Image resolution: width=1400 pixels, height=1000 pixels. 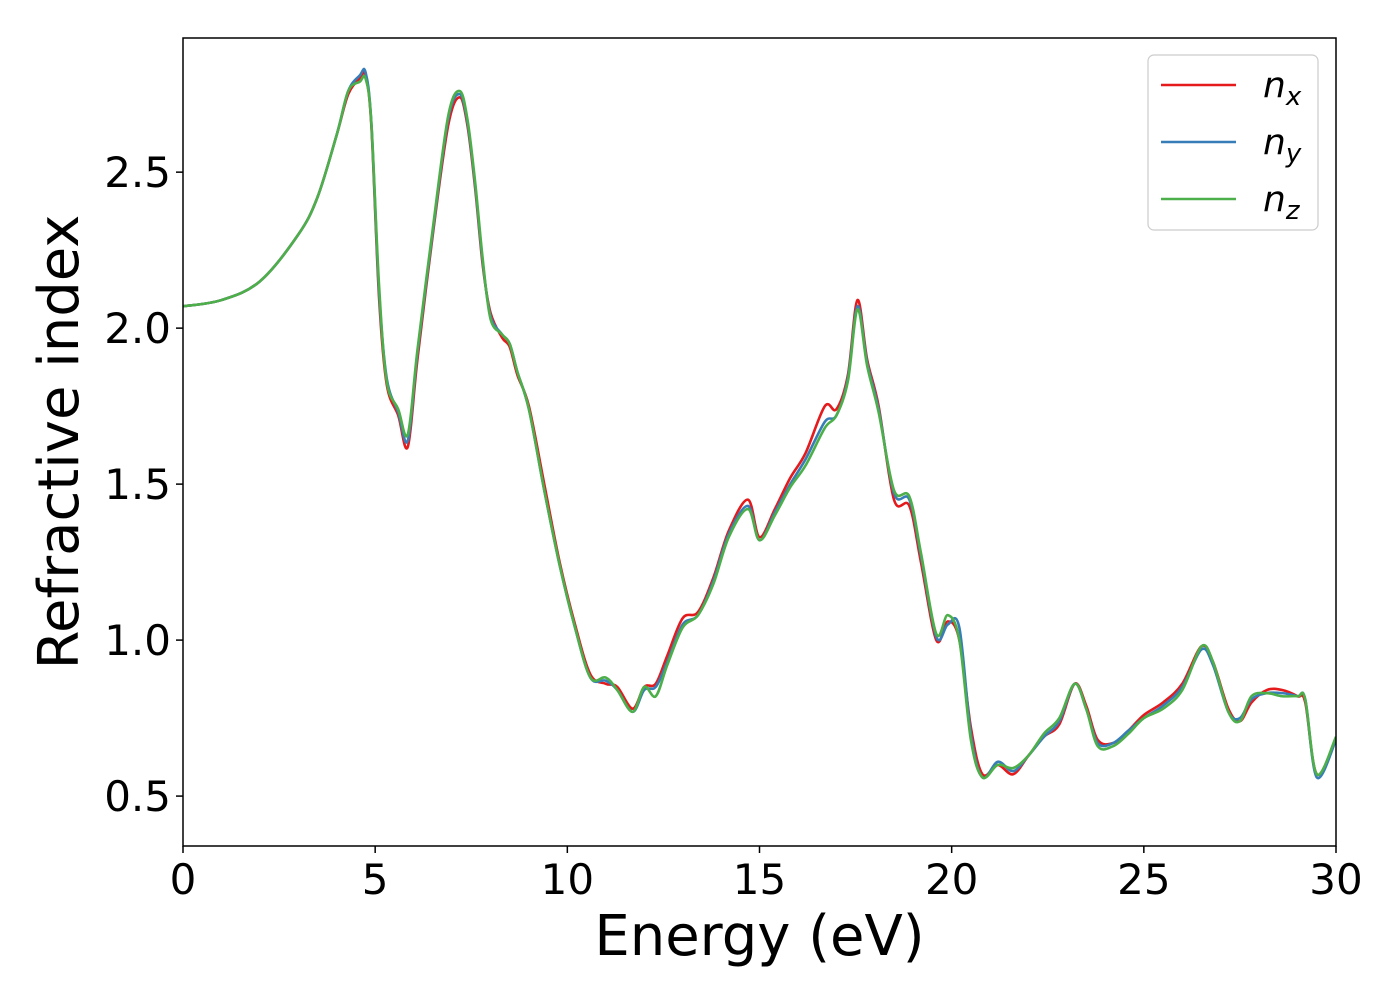 I want to click on x-tick-label: 0, so click(x=183, y=879).